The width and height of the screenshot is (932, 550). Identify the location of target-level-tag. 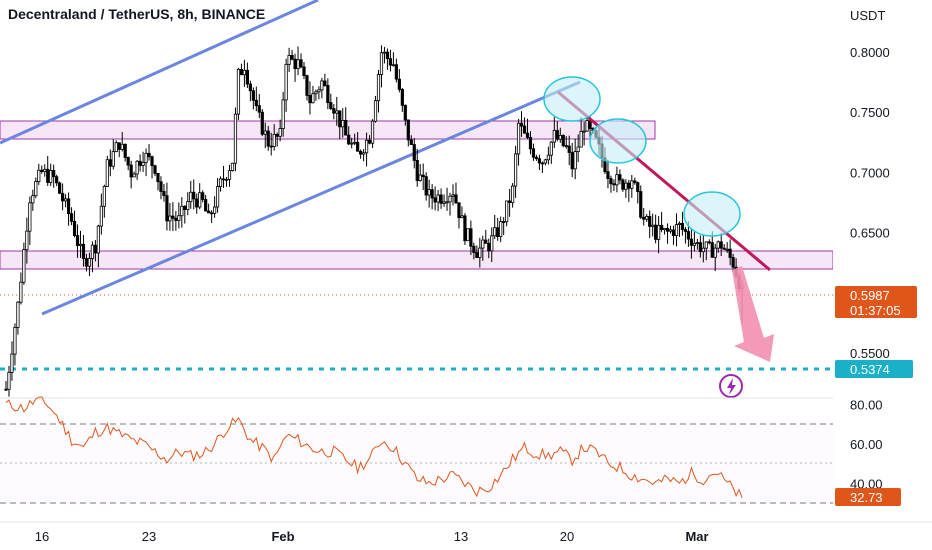
(874, 369).